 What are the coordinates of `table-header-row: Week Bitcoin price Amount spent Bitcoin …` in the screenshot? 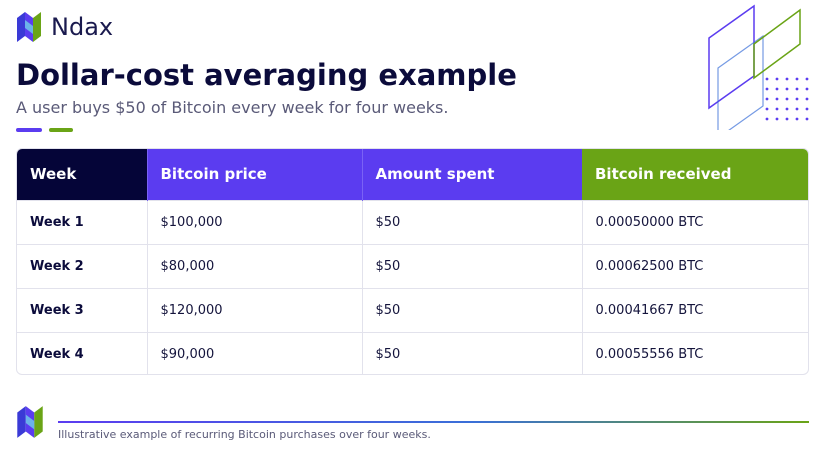 It's located at (412, 174).